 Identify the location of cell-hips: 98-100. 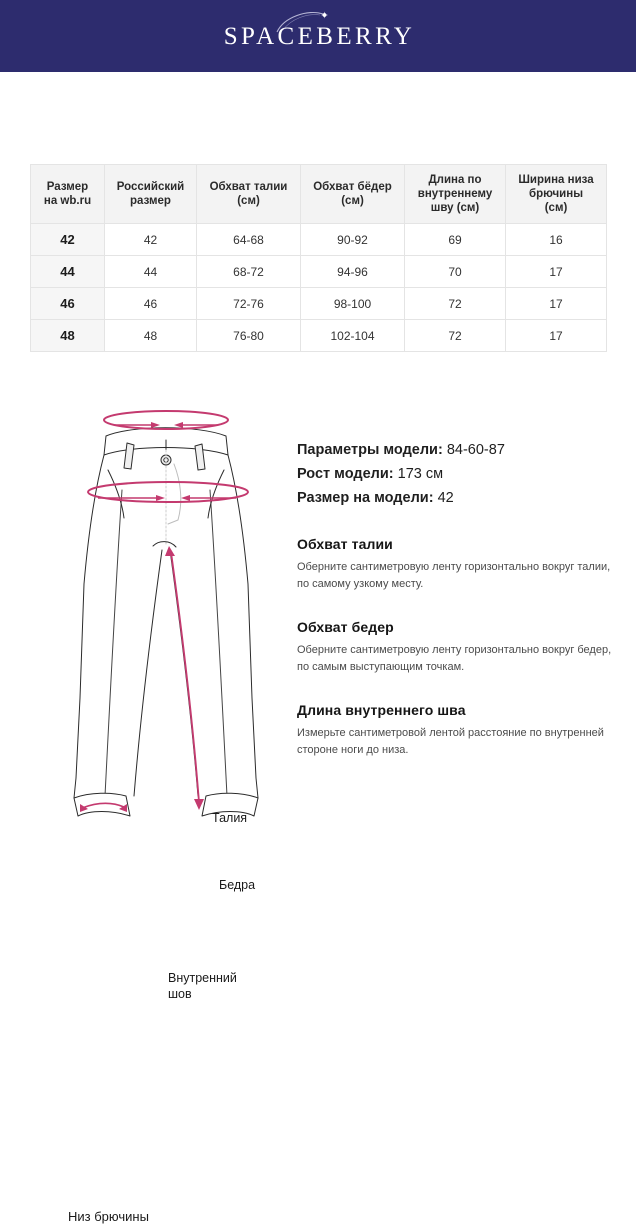
(352, 303).